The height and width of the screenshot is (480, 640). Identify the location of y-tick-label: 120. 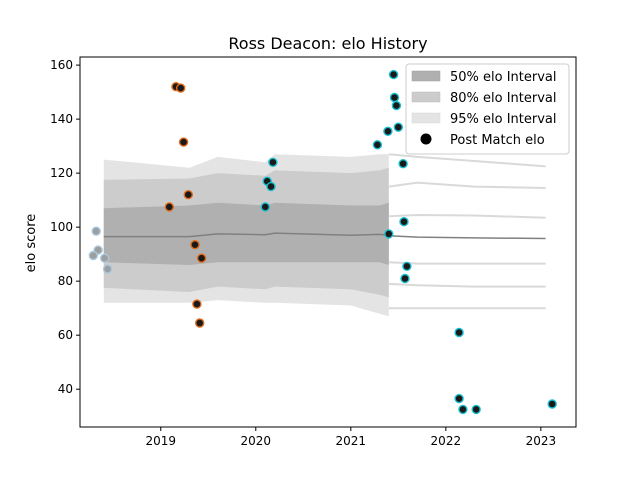
(61, 173).